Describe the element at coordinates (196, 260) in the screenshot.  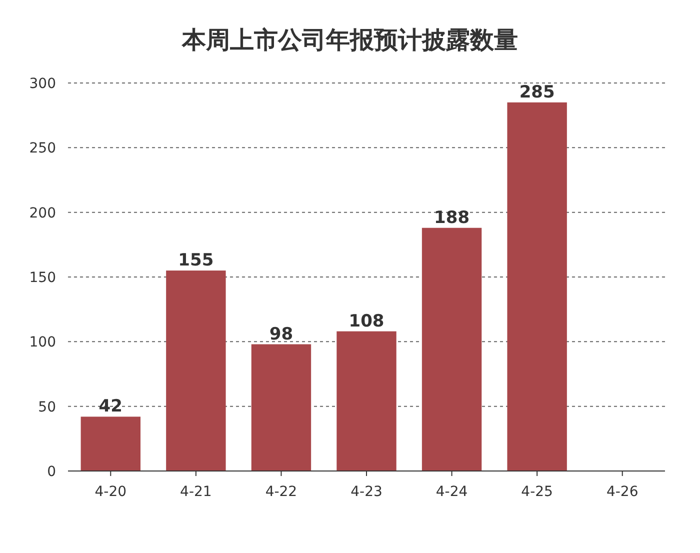
I see `data-label: 155` at that location.